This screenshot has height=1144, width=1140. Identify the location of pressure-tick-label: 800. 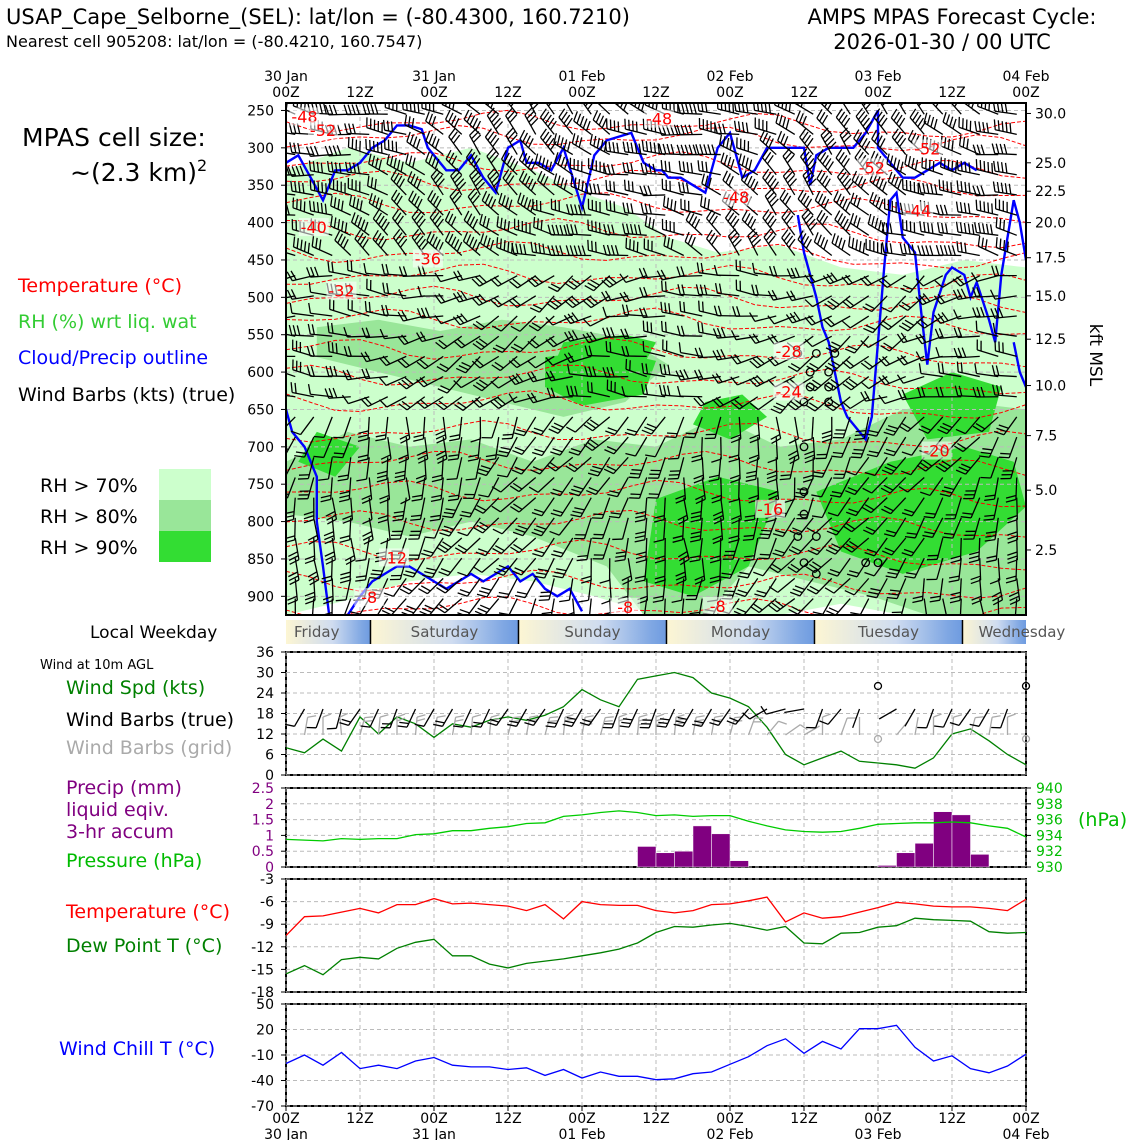
(260, 523).